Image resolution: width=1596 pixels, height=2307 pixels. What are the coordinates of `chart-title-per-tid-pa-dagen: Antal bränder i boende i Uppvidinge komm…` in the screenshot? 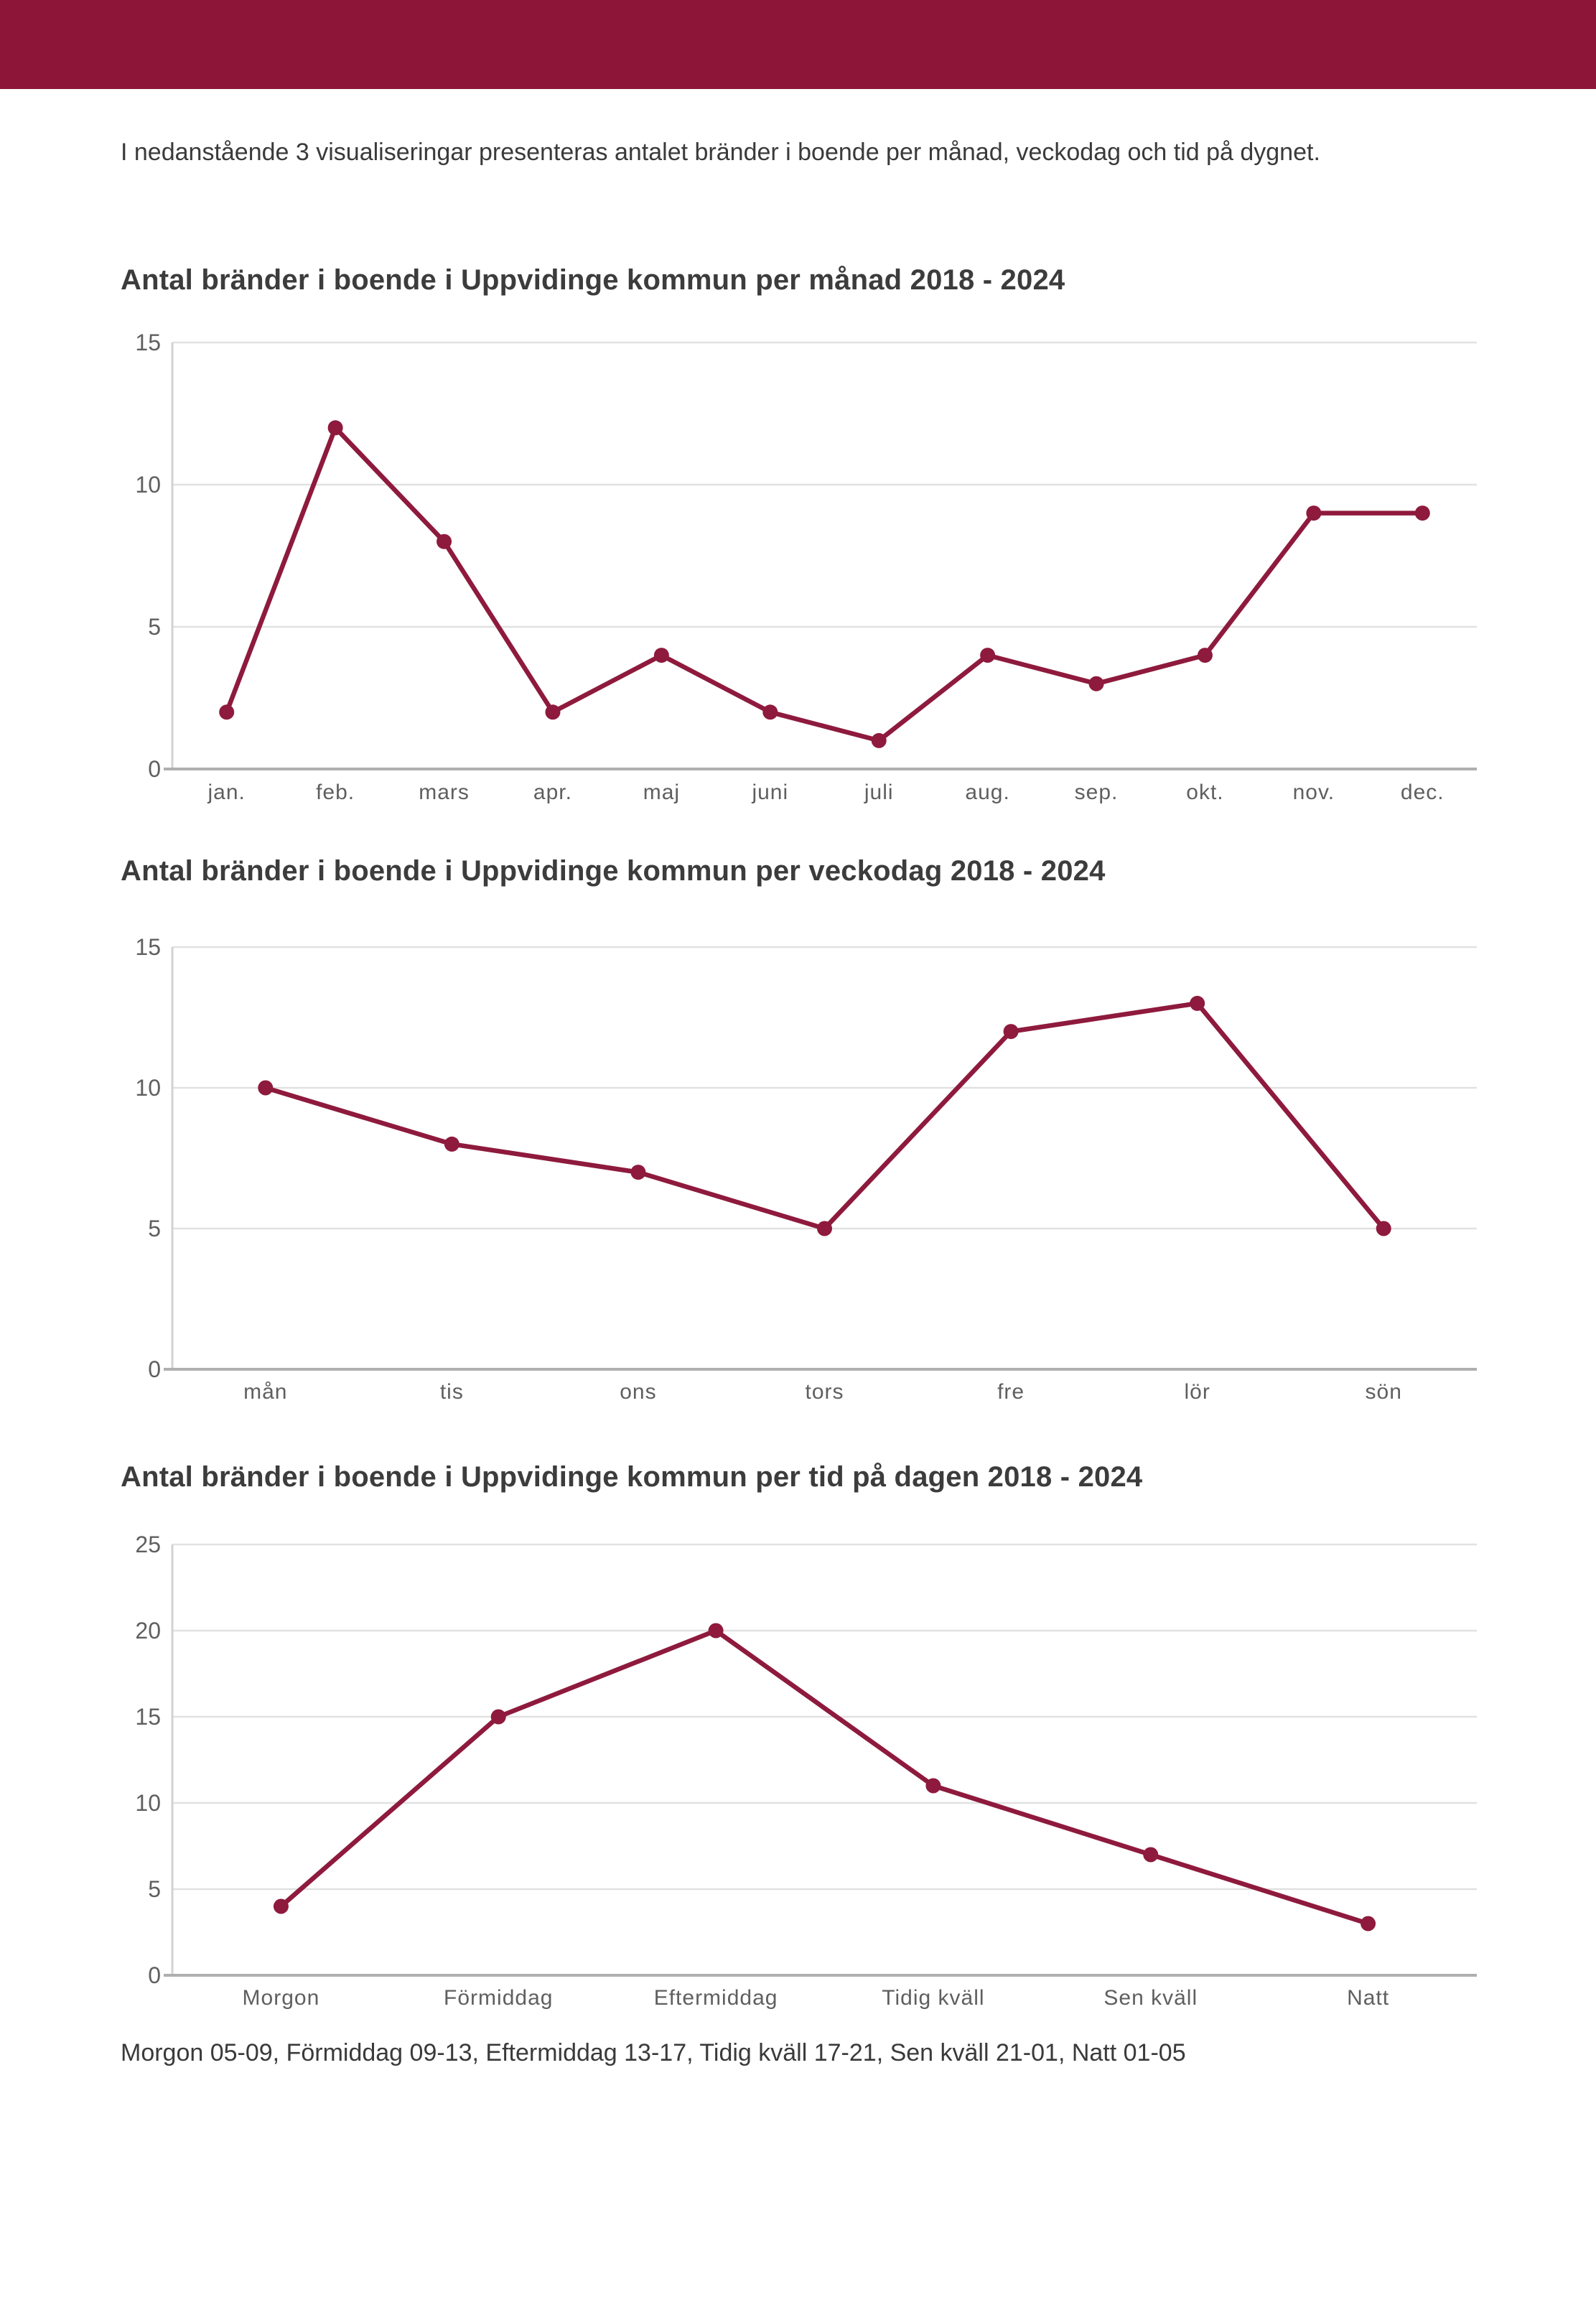 It's located at (632, 1477).